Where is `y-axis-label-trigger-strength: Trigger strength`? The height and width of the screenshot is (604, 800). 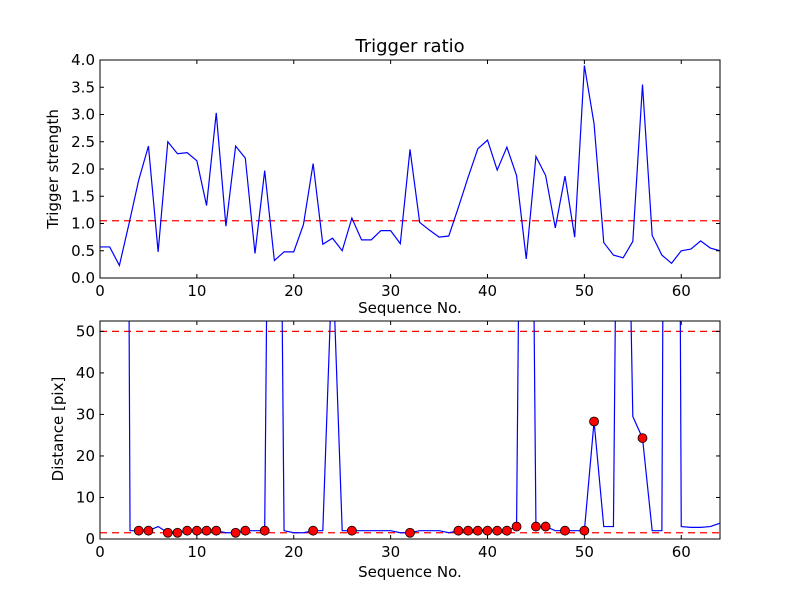
y-axis-label-trigger-strength: Trigger strength is located at coordinates (53, 169).